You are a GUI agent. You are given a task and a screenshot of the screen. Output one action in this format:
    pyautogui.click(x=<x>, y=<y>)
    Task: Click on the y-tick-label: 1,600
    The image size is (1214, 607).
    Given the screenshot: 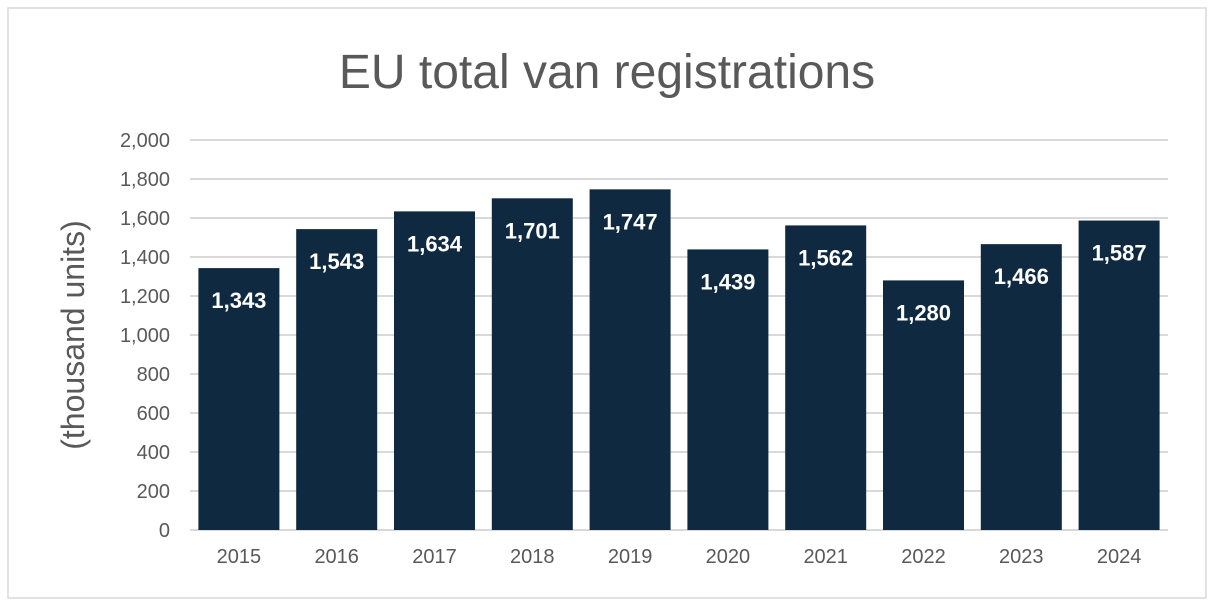 What is the action you would take?
    pyautogui.click(x=145, y=219)
    